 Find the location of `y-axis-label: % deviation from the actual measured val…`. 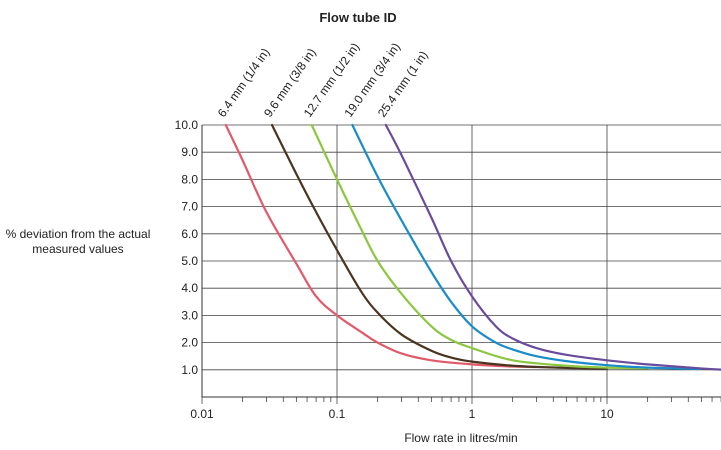

y-axis-label: % deviation from the actual measured val… is located at coordinates (78, 241).